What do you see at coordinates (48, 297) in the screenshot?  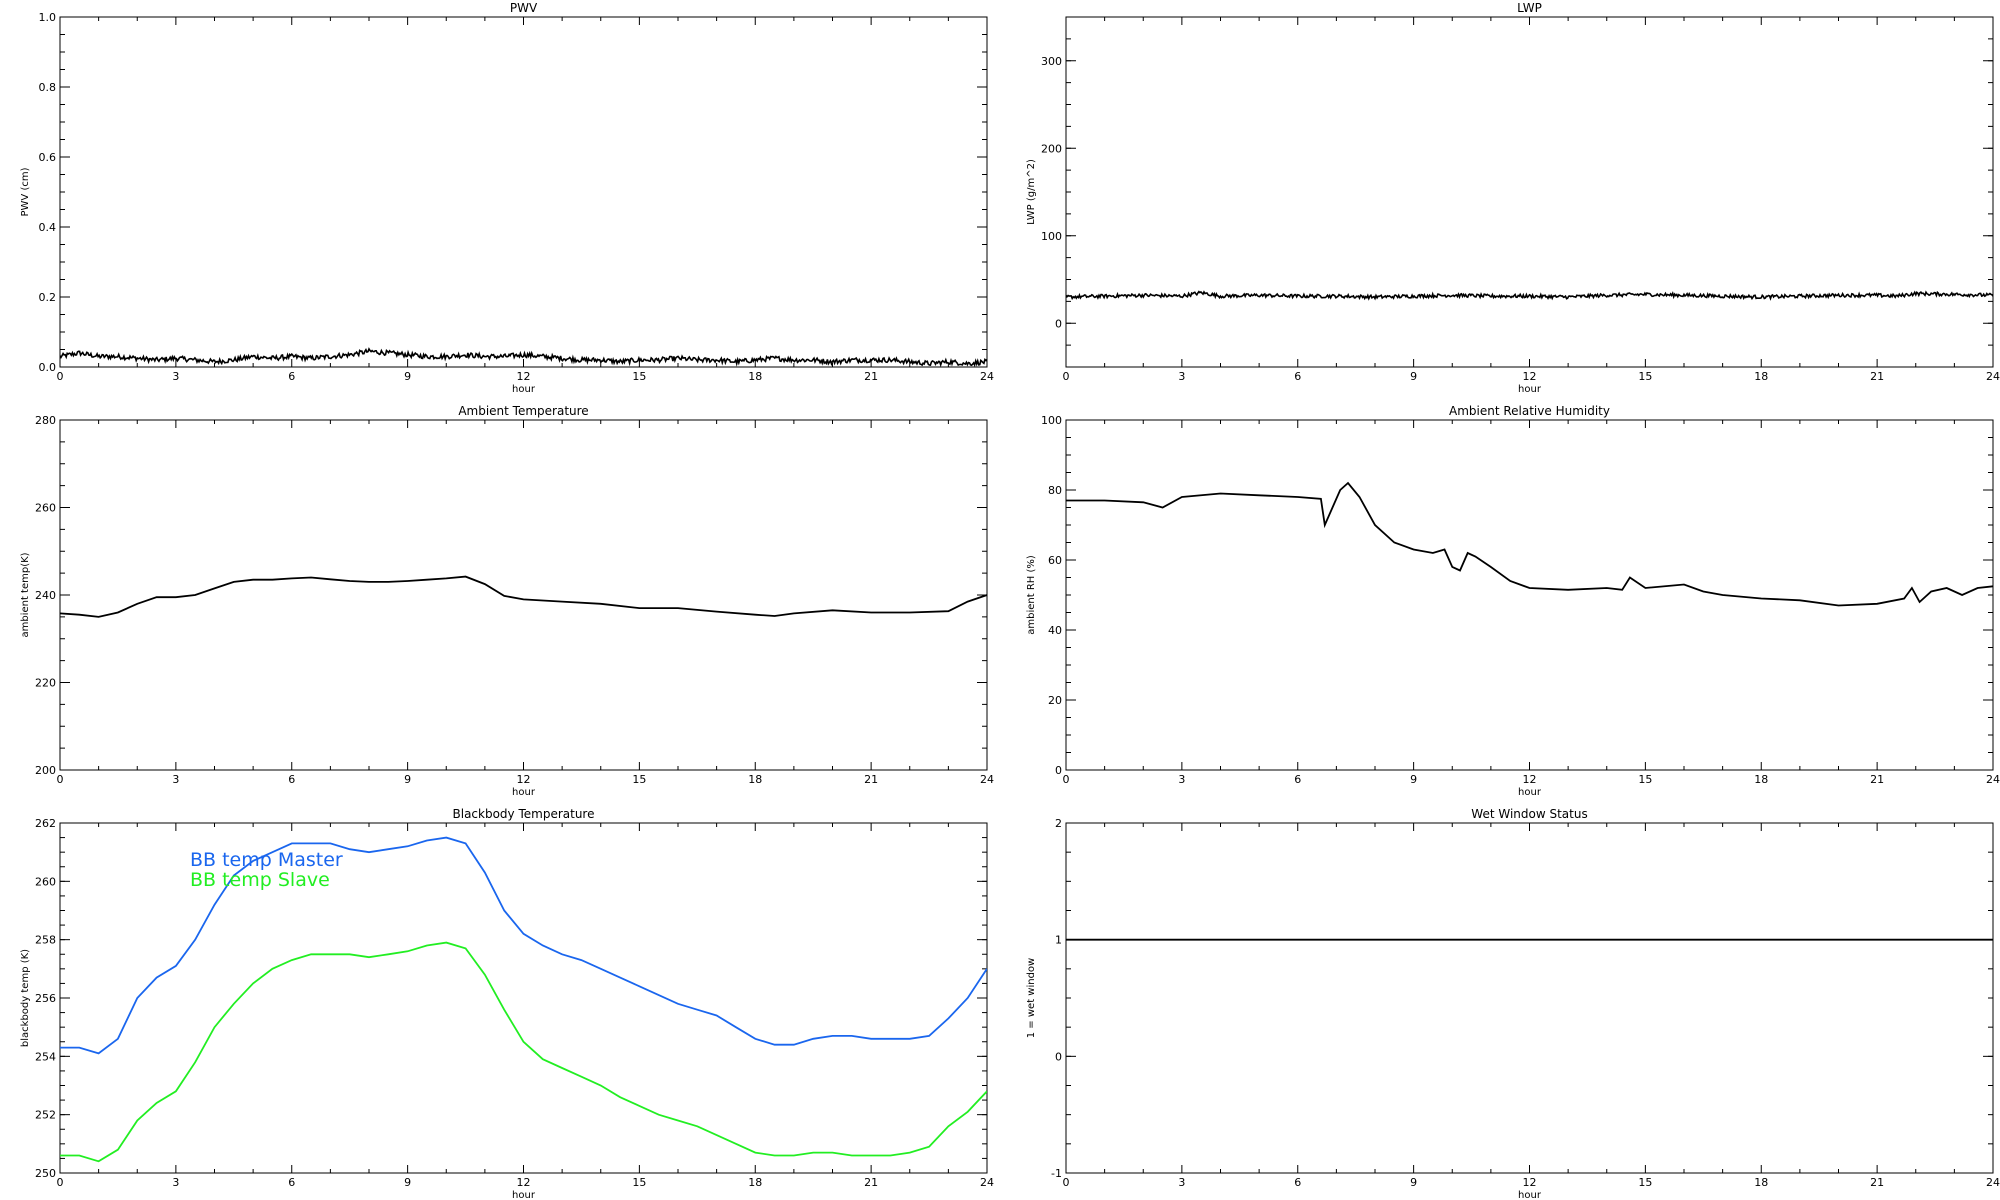 I see `y-tick-label: 0.2` at bounding box center [48, 297].